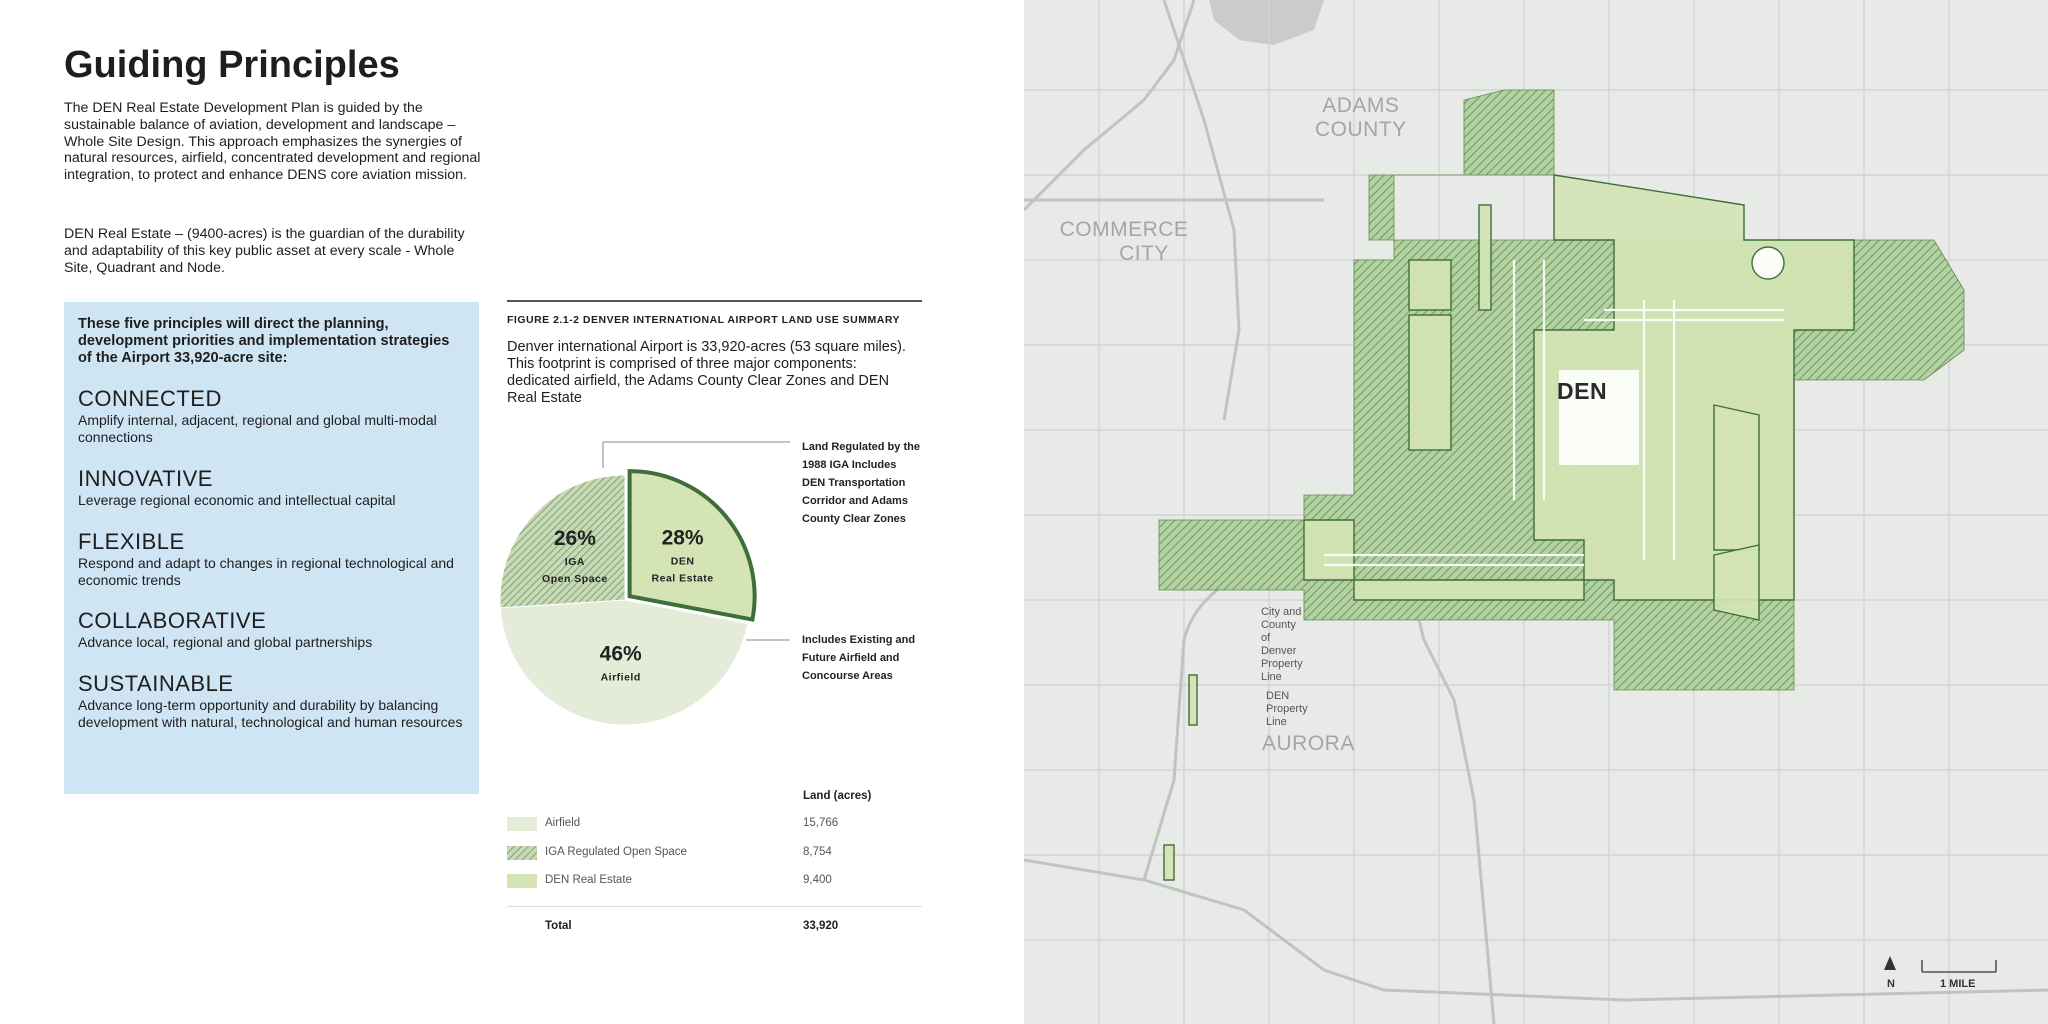  I want to click on legend-total-value: 33,920, so click(821, 926).